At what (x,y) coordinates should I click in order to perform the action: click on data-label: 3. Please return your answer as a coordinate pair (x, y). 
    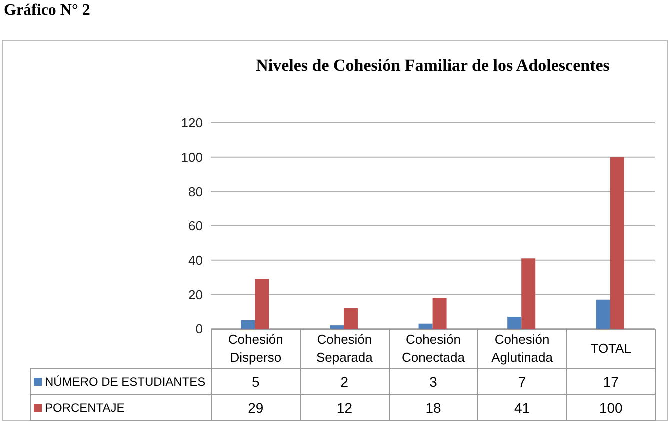
    Looking at the image, I should click on (433, 381).